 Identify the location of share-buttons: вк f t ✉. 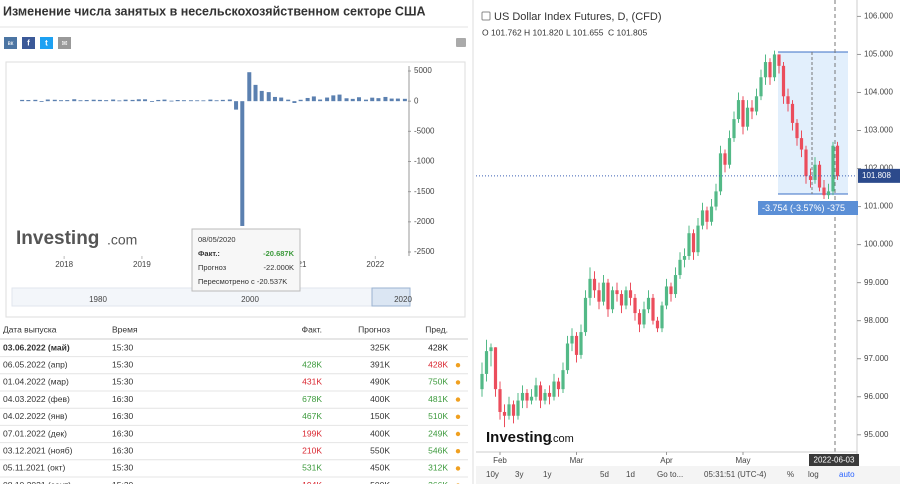
(235, 43).